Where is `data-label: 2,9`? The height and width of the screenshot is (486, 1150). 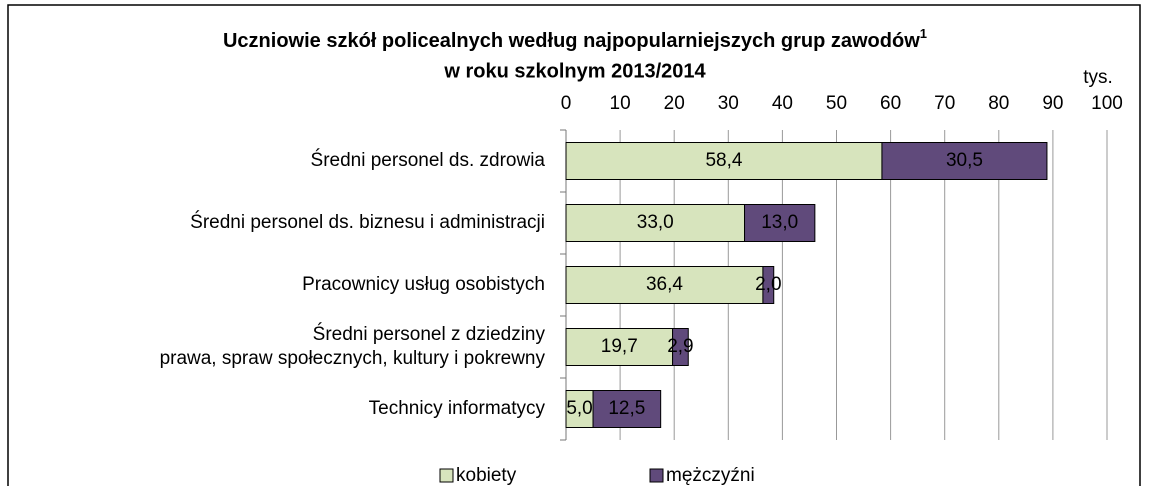 data-label: 2,9 is located at coordinates (680, 346).